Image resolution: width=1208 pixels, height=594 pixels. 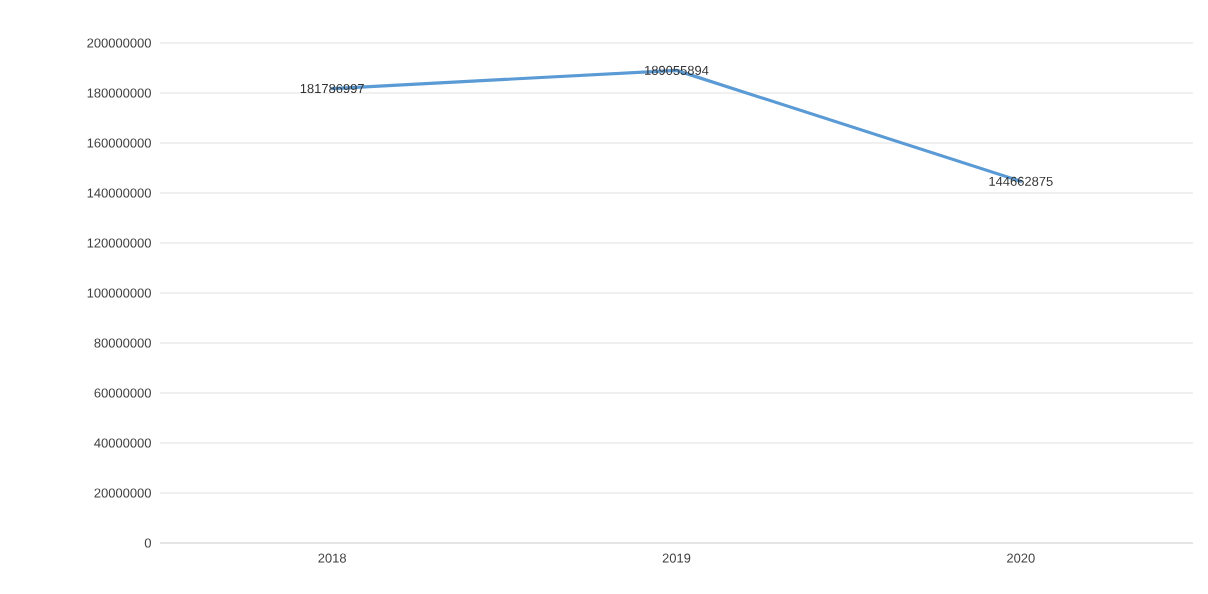 What do you see at coordinates (119, 43) in the screenshot?
I see `y-tick-label: 200000000` at bounding box center [119, 43].